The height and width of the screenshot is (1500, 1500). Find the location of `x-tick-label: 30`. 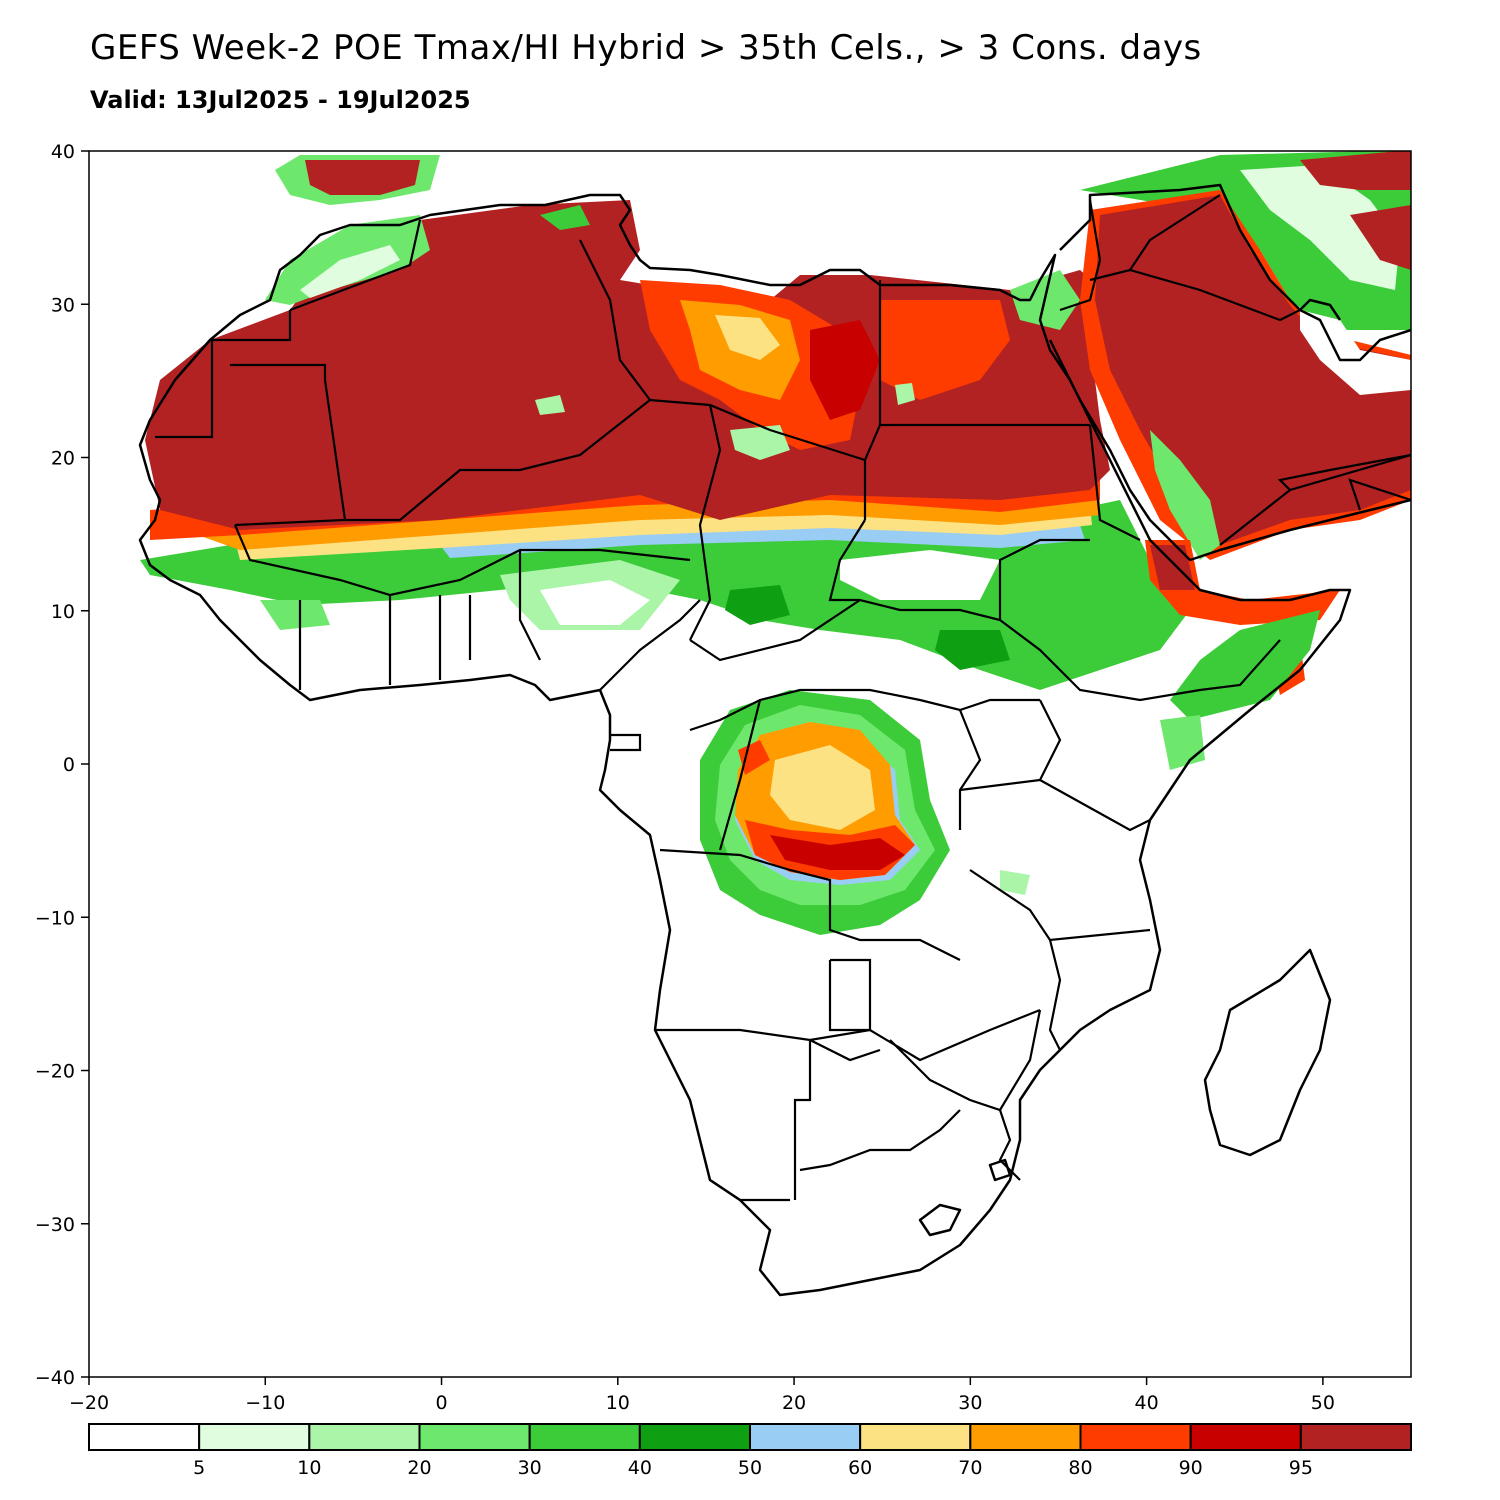

x-tick-label: 30 is located at coordinates (970, 1403).